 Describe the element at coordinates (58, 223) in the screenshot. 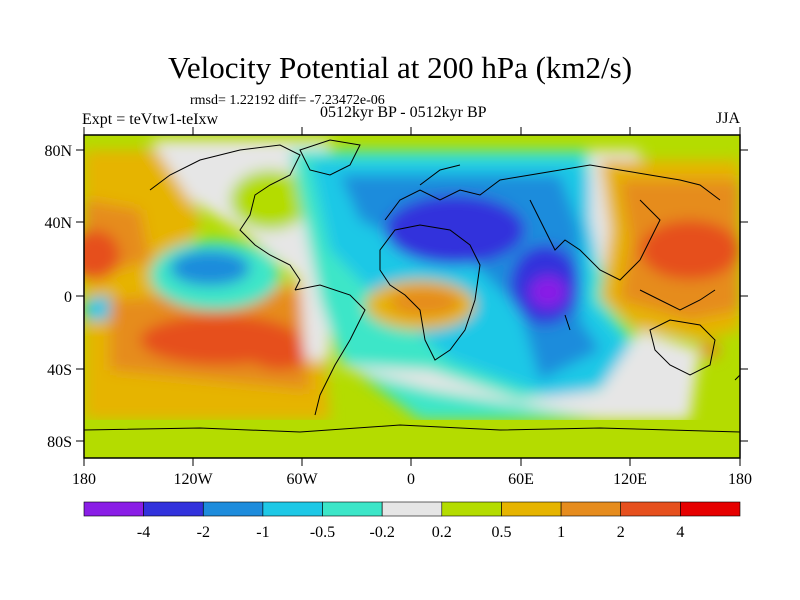

I see `lat-tick-label: 40N` at that location.